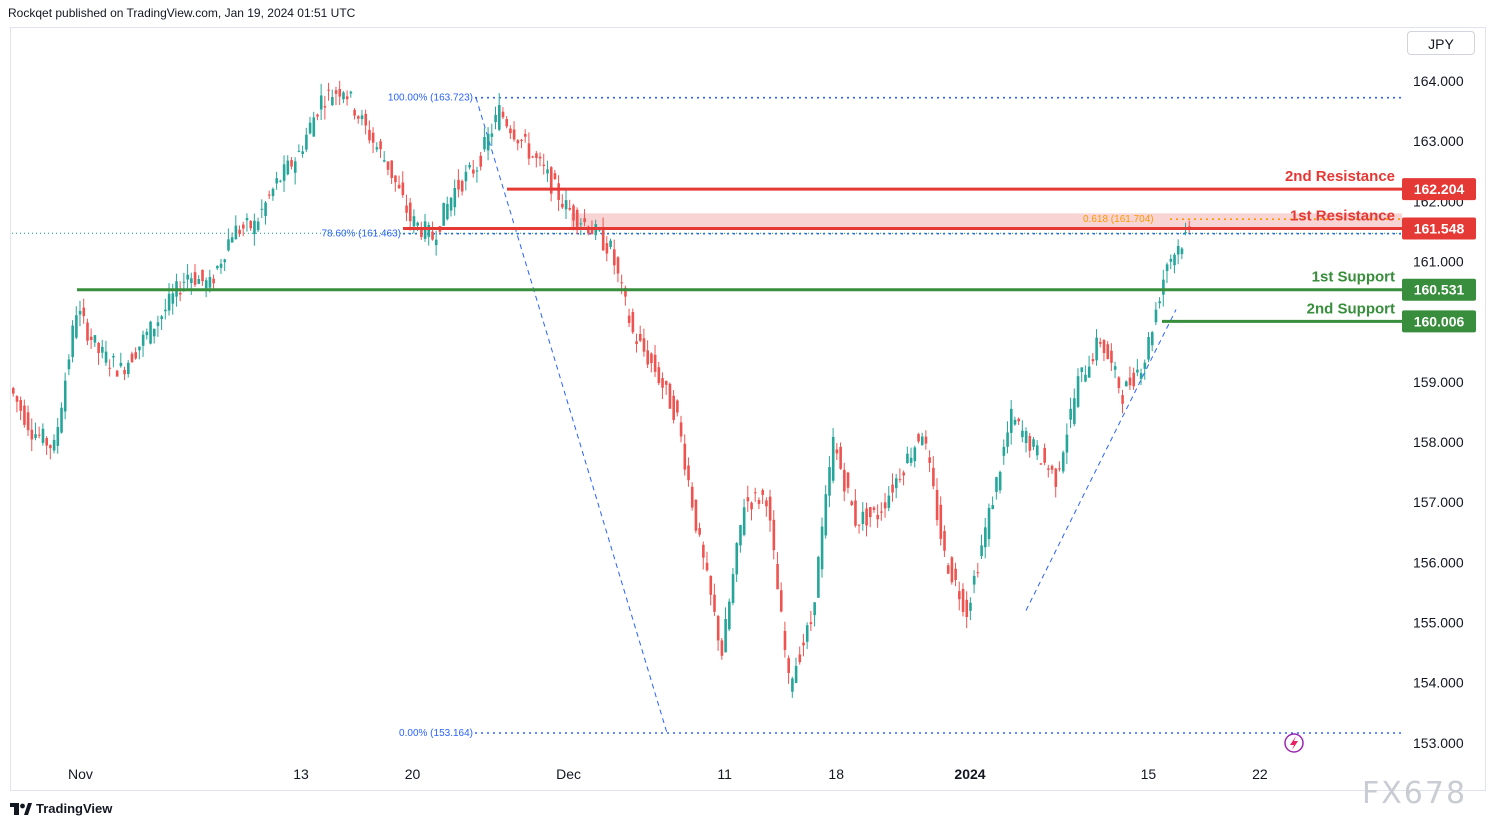  I want to click on x-axis: Nov 13 20 Dec 11 18 2024 15 22, so click(668, 774).